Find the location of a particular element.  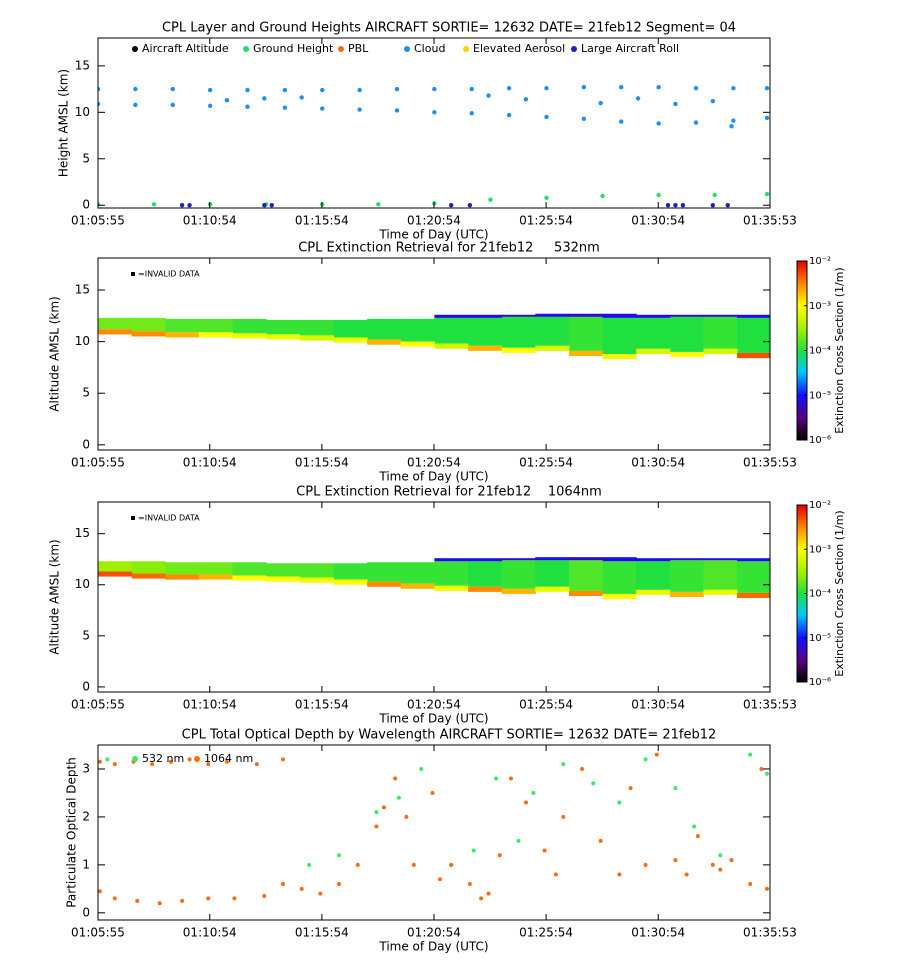

colorbar-label: Extinction Cross Section (1/m) is located at coordinates (839, 350).